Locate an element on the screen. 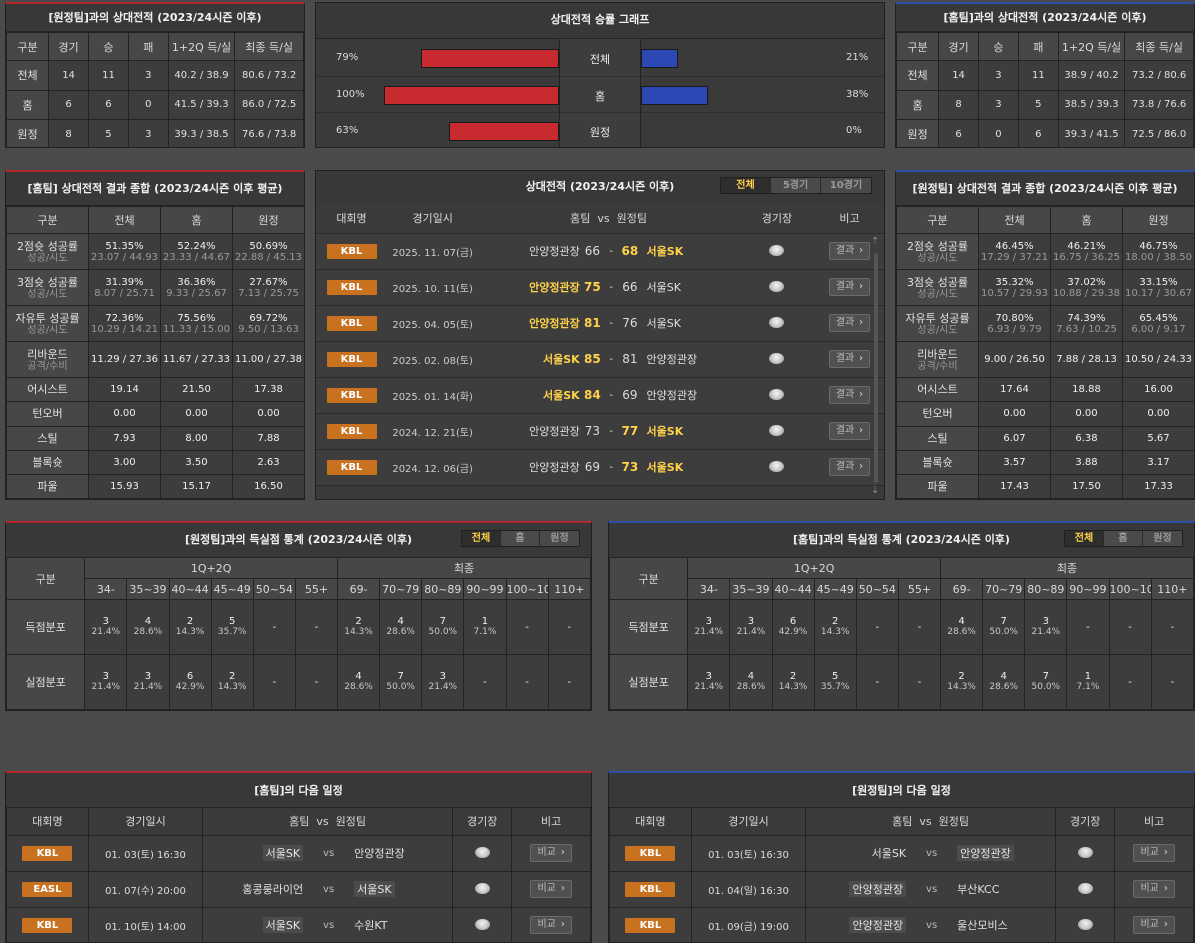 The width and height of the screenshot is (1195, 943). arrow-down-icon: ⇣ is located at coordinates (875, 490).